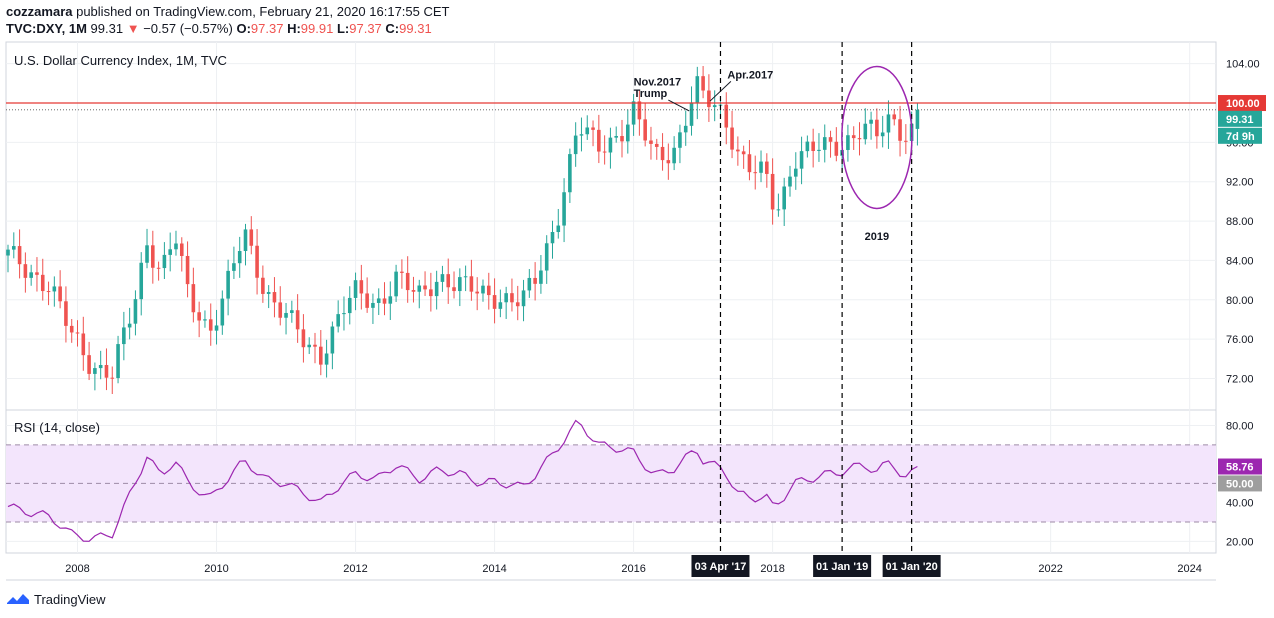 The height and width of the screenshot is (618, 1274). Describe the element at coordinates (1240, 379) in the screenshot. I see `price-tick-label: 72.00` at that location.